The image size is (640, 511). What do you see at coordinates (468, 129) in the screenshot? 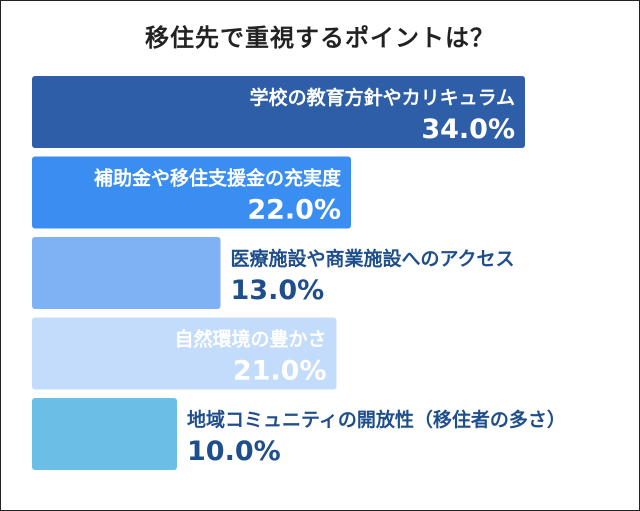
I see `bar-value-1: 34.0%` at bounding box center [468, 129].